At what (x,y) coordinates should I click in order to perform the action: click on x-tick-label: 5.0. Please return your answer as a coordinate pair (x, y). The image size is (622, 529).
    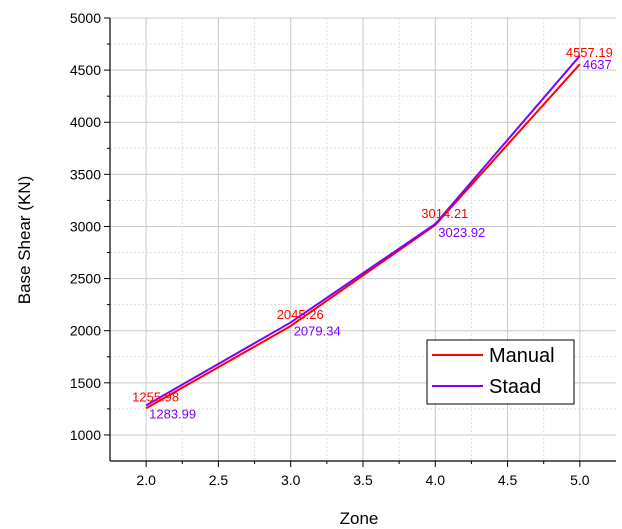
    Looking at the image, I should click on (580, 480).